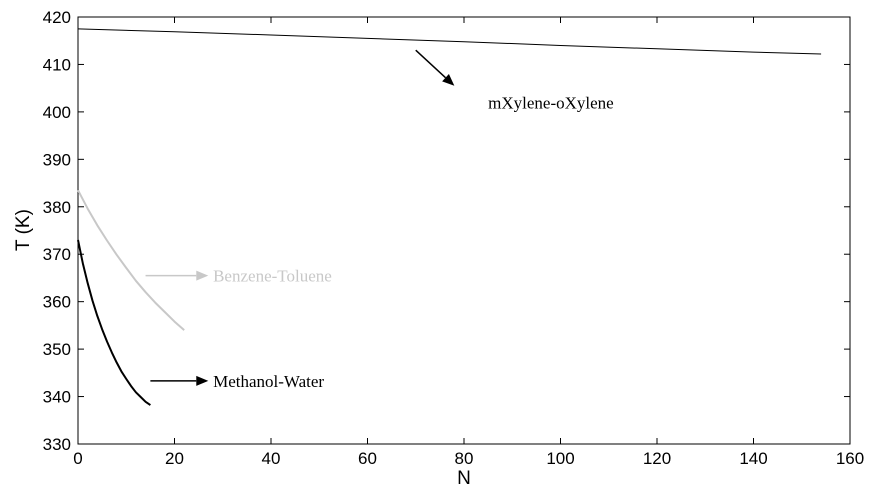 This screenshot has width=869, height=487. What do you see at coordinates (551, 102) in the screenshot?
I see `annotation-label-mxylene-oxylene: mXylene-oXylene` at bounding box center [551, 102].